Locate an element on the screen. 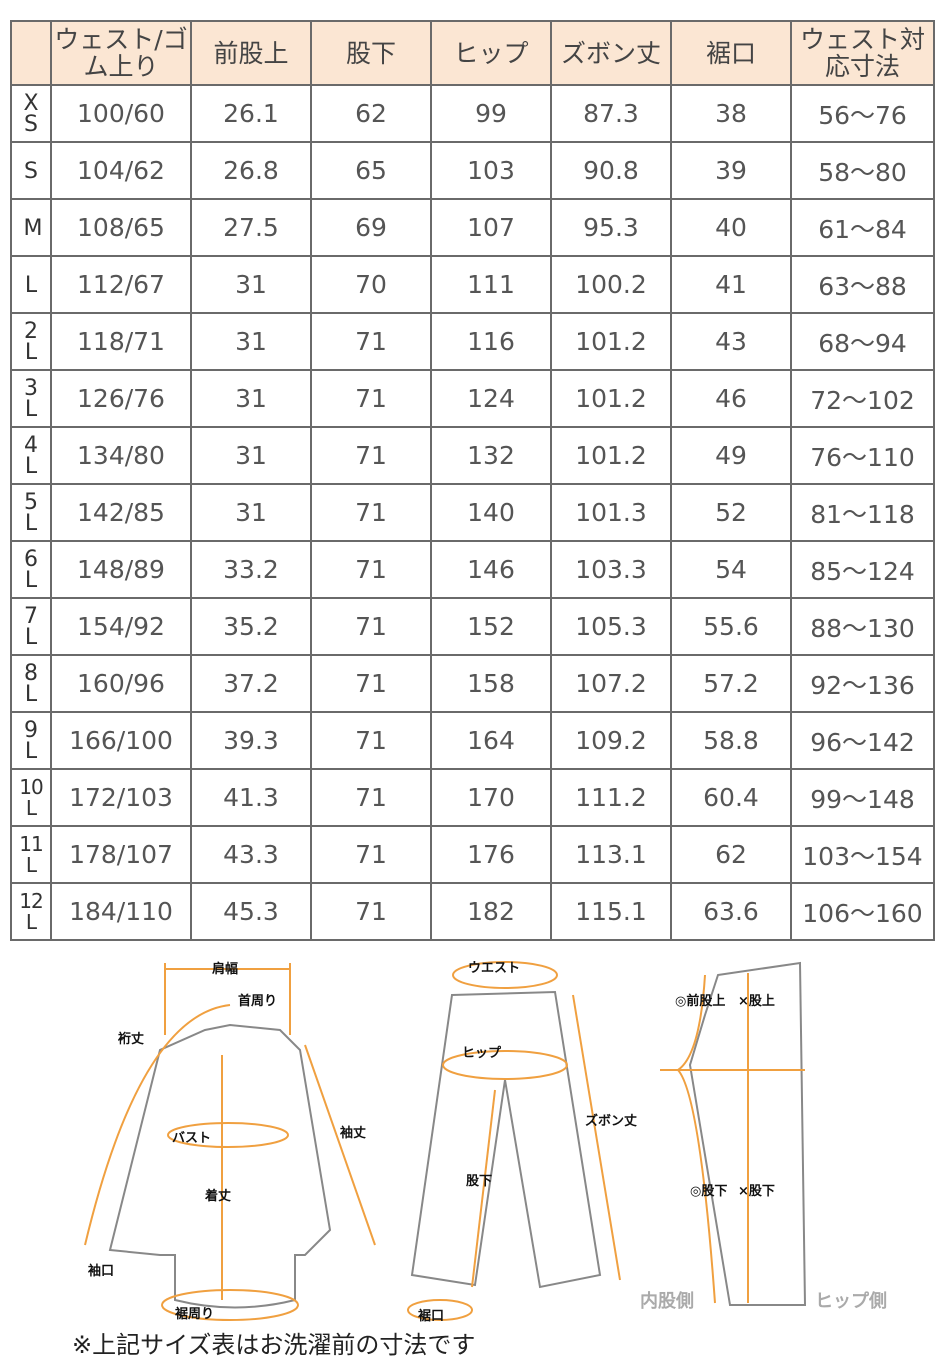 This screenshot has height=1360, width=940. table-row: 2L 118/71 31 71 116 101.2 43 68～94 is located at coordinates (472, 341).